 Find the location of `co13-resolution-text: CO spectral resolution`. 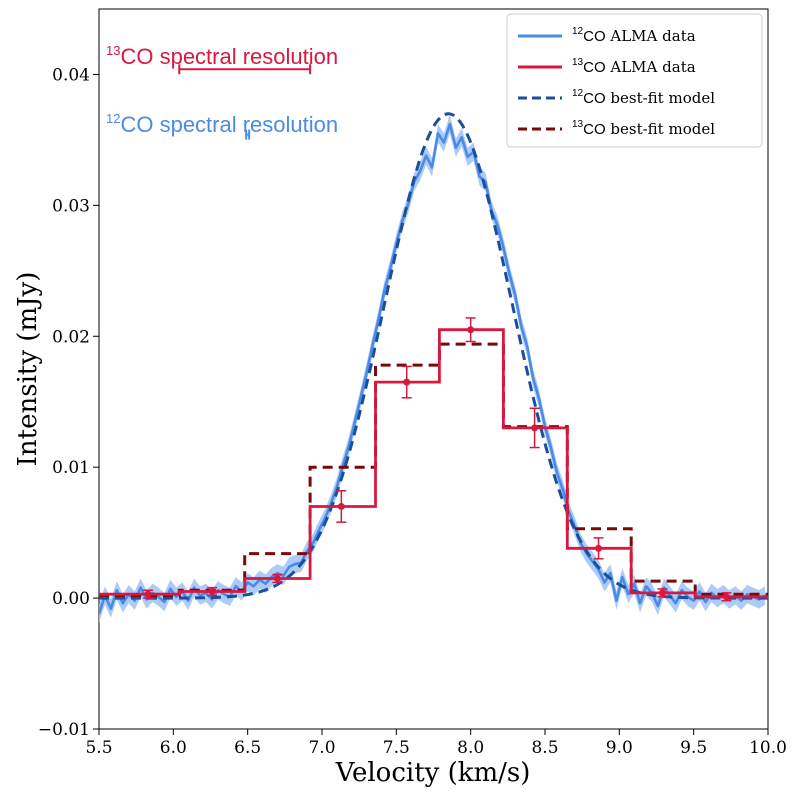

co13-resolution-text: CO spectral resolution is located at coordinates (229, 56).